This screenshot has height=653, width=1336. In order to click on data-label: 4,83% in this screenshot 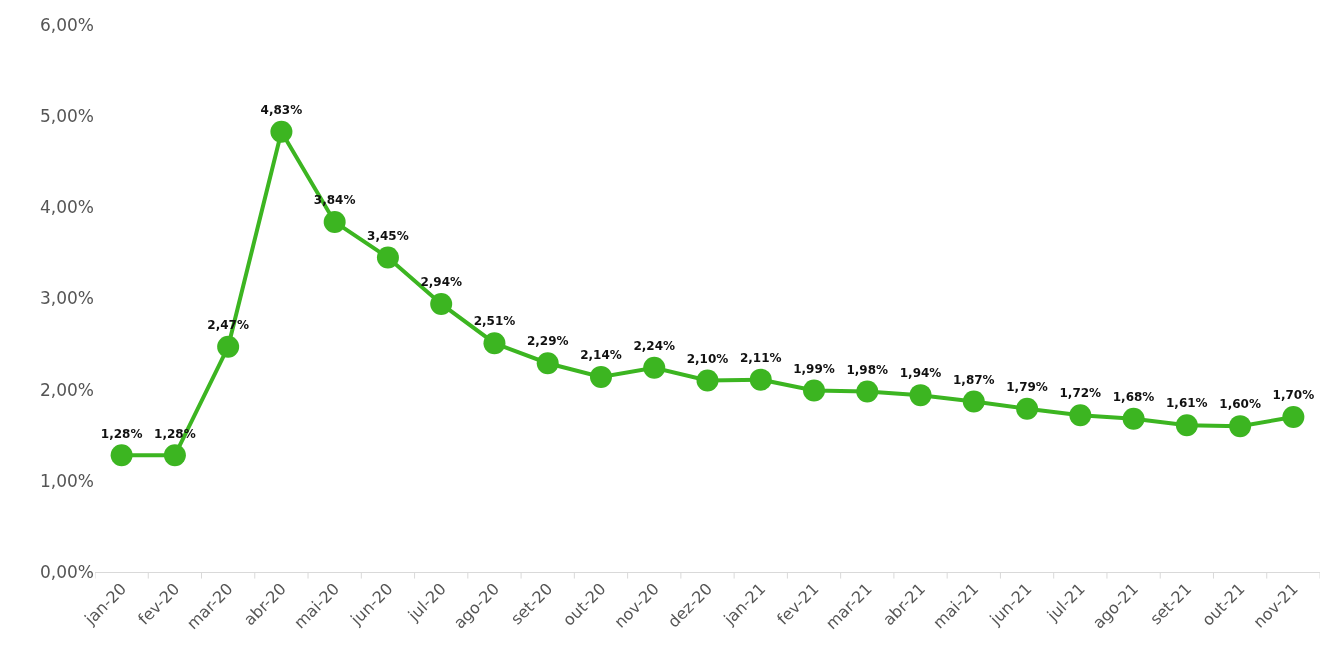, I will do `click(281, 109)`.